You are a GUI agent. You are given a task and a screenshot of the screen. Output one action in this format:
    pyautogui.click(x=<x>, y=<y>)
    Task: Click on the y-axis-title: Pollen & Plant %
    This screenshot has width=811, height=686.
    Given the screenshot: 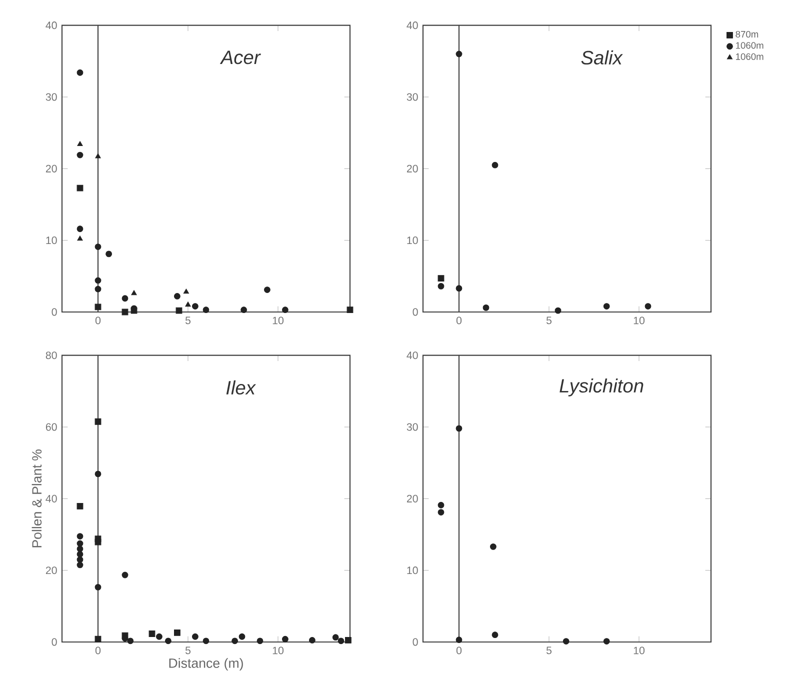 What is the action you would take?
    pyautogui.click(x=37, y=498)
    